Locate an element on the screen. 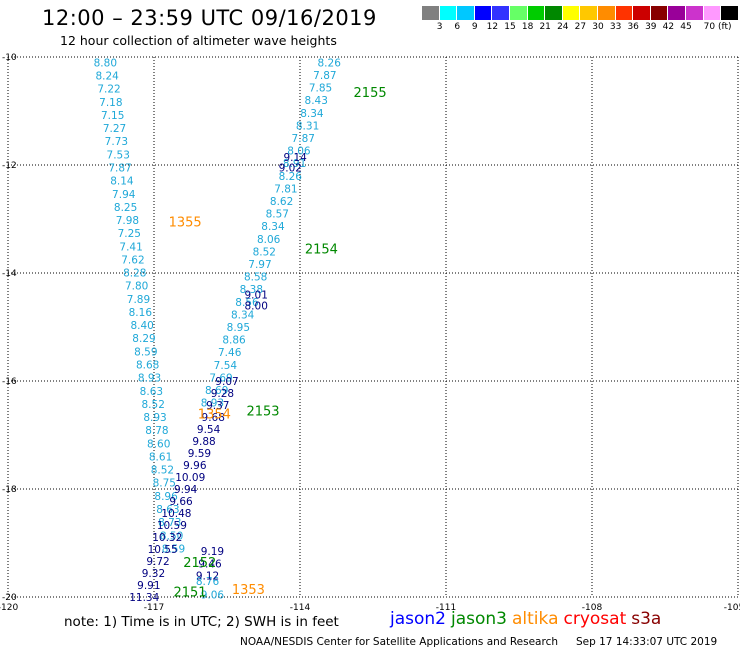 Image resolution: width=740 pixels, height=650 pixels. pass-time-label: 2151 is located at coordinates (189, 593).